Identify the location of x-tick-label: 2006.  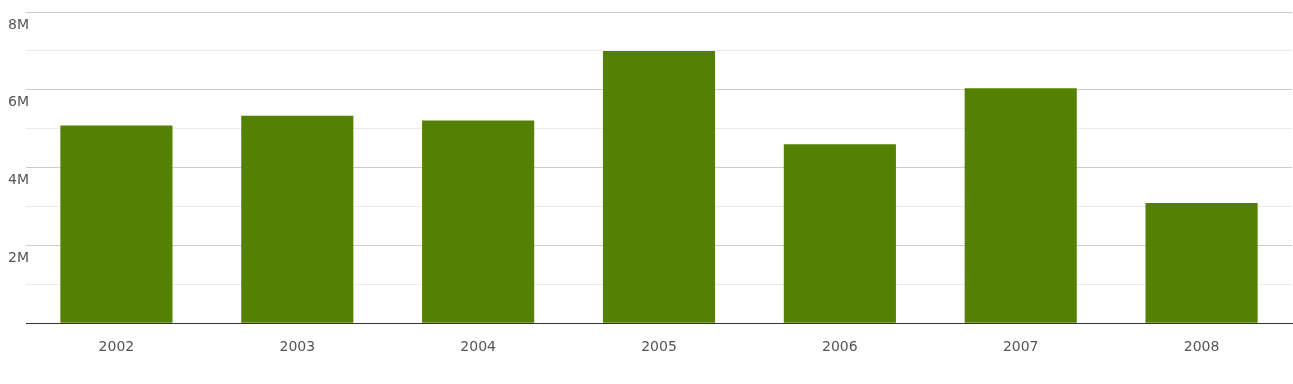
(840, 346).